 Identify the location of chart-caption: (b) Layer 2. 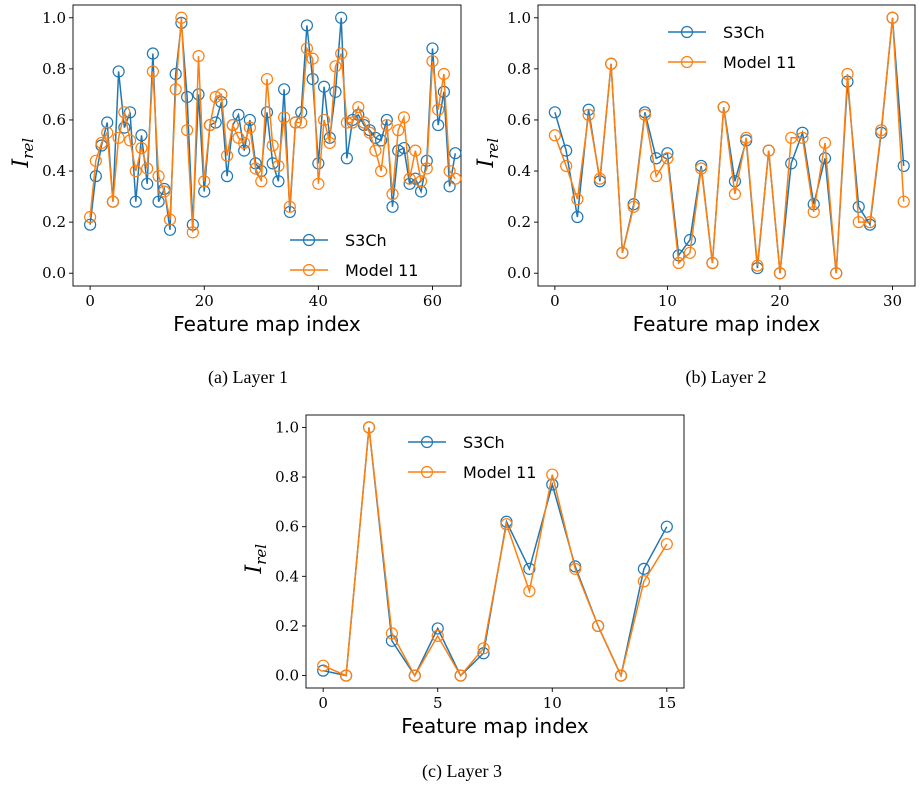
(726, 377).